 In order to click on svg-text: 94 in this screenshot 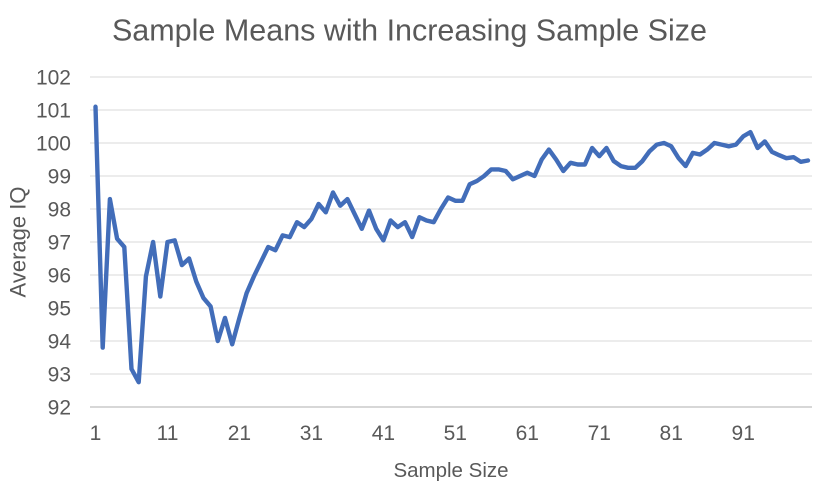, I will do `click(60, 342)`.